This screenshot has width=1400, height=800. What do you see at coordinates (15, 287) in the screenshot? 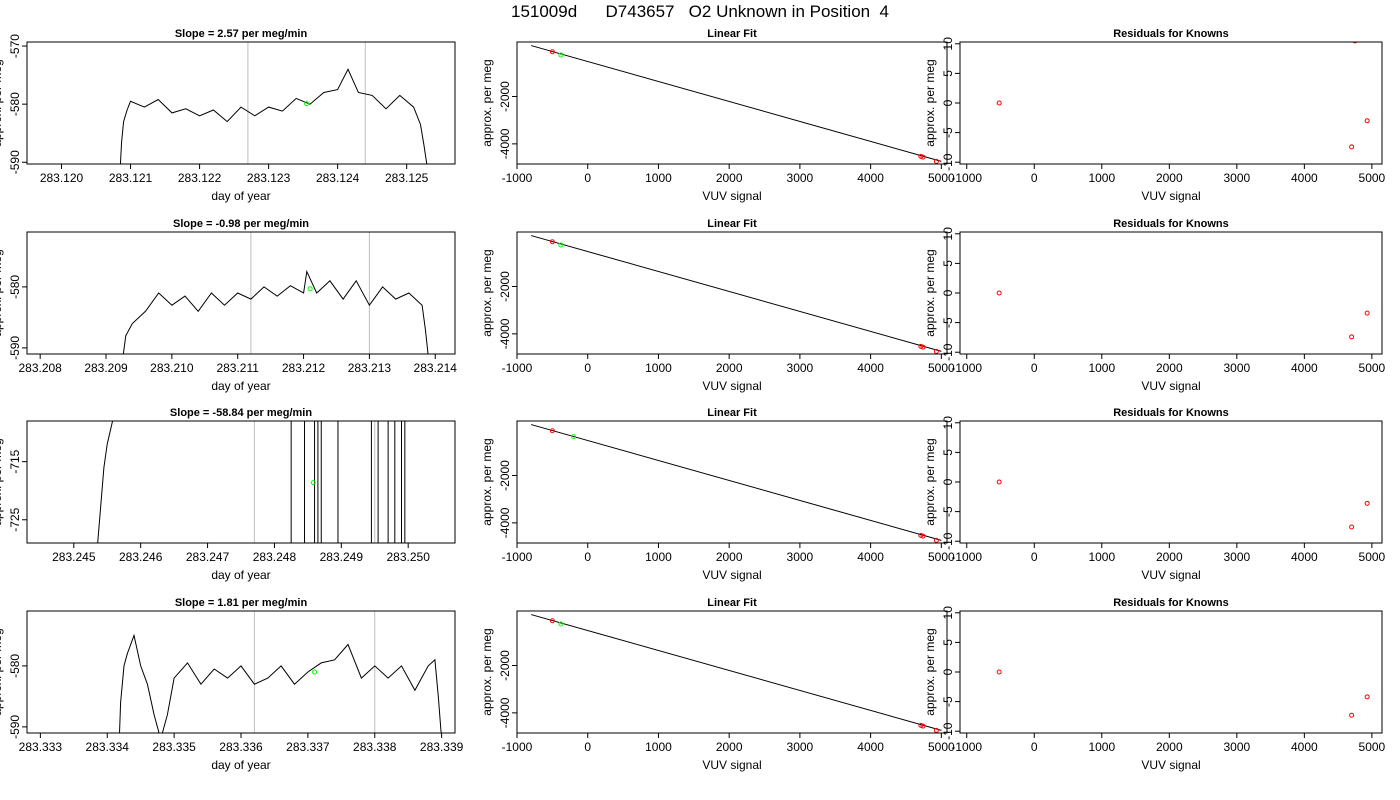
I see `y-tick-label: -580` at bounding box center [15, 287].